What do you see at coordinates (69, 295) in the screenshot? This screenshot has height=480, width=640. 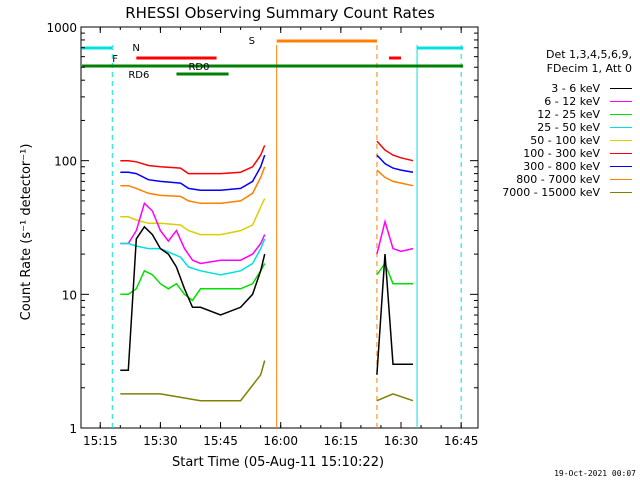 I see `y-tick-label: 10` at bounding box center [69, 295].